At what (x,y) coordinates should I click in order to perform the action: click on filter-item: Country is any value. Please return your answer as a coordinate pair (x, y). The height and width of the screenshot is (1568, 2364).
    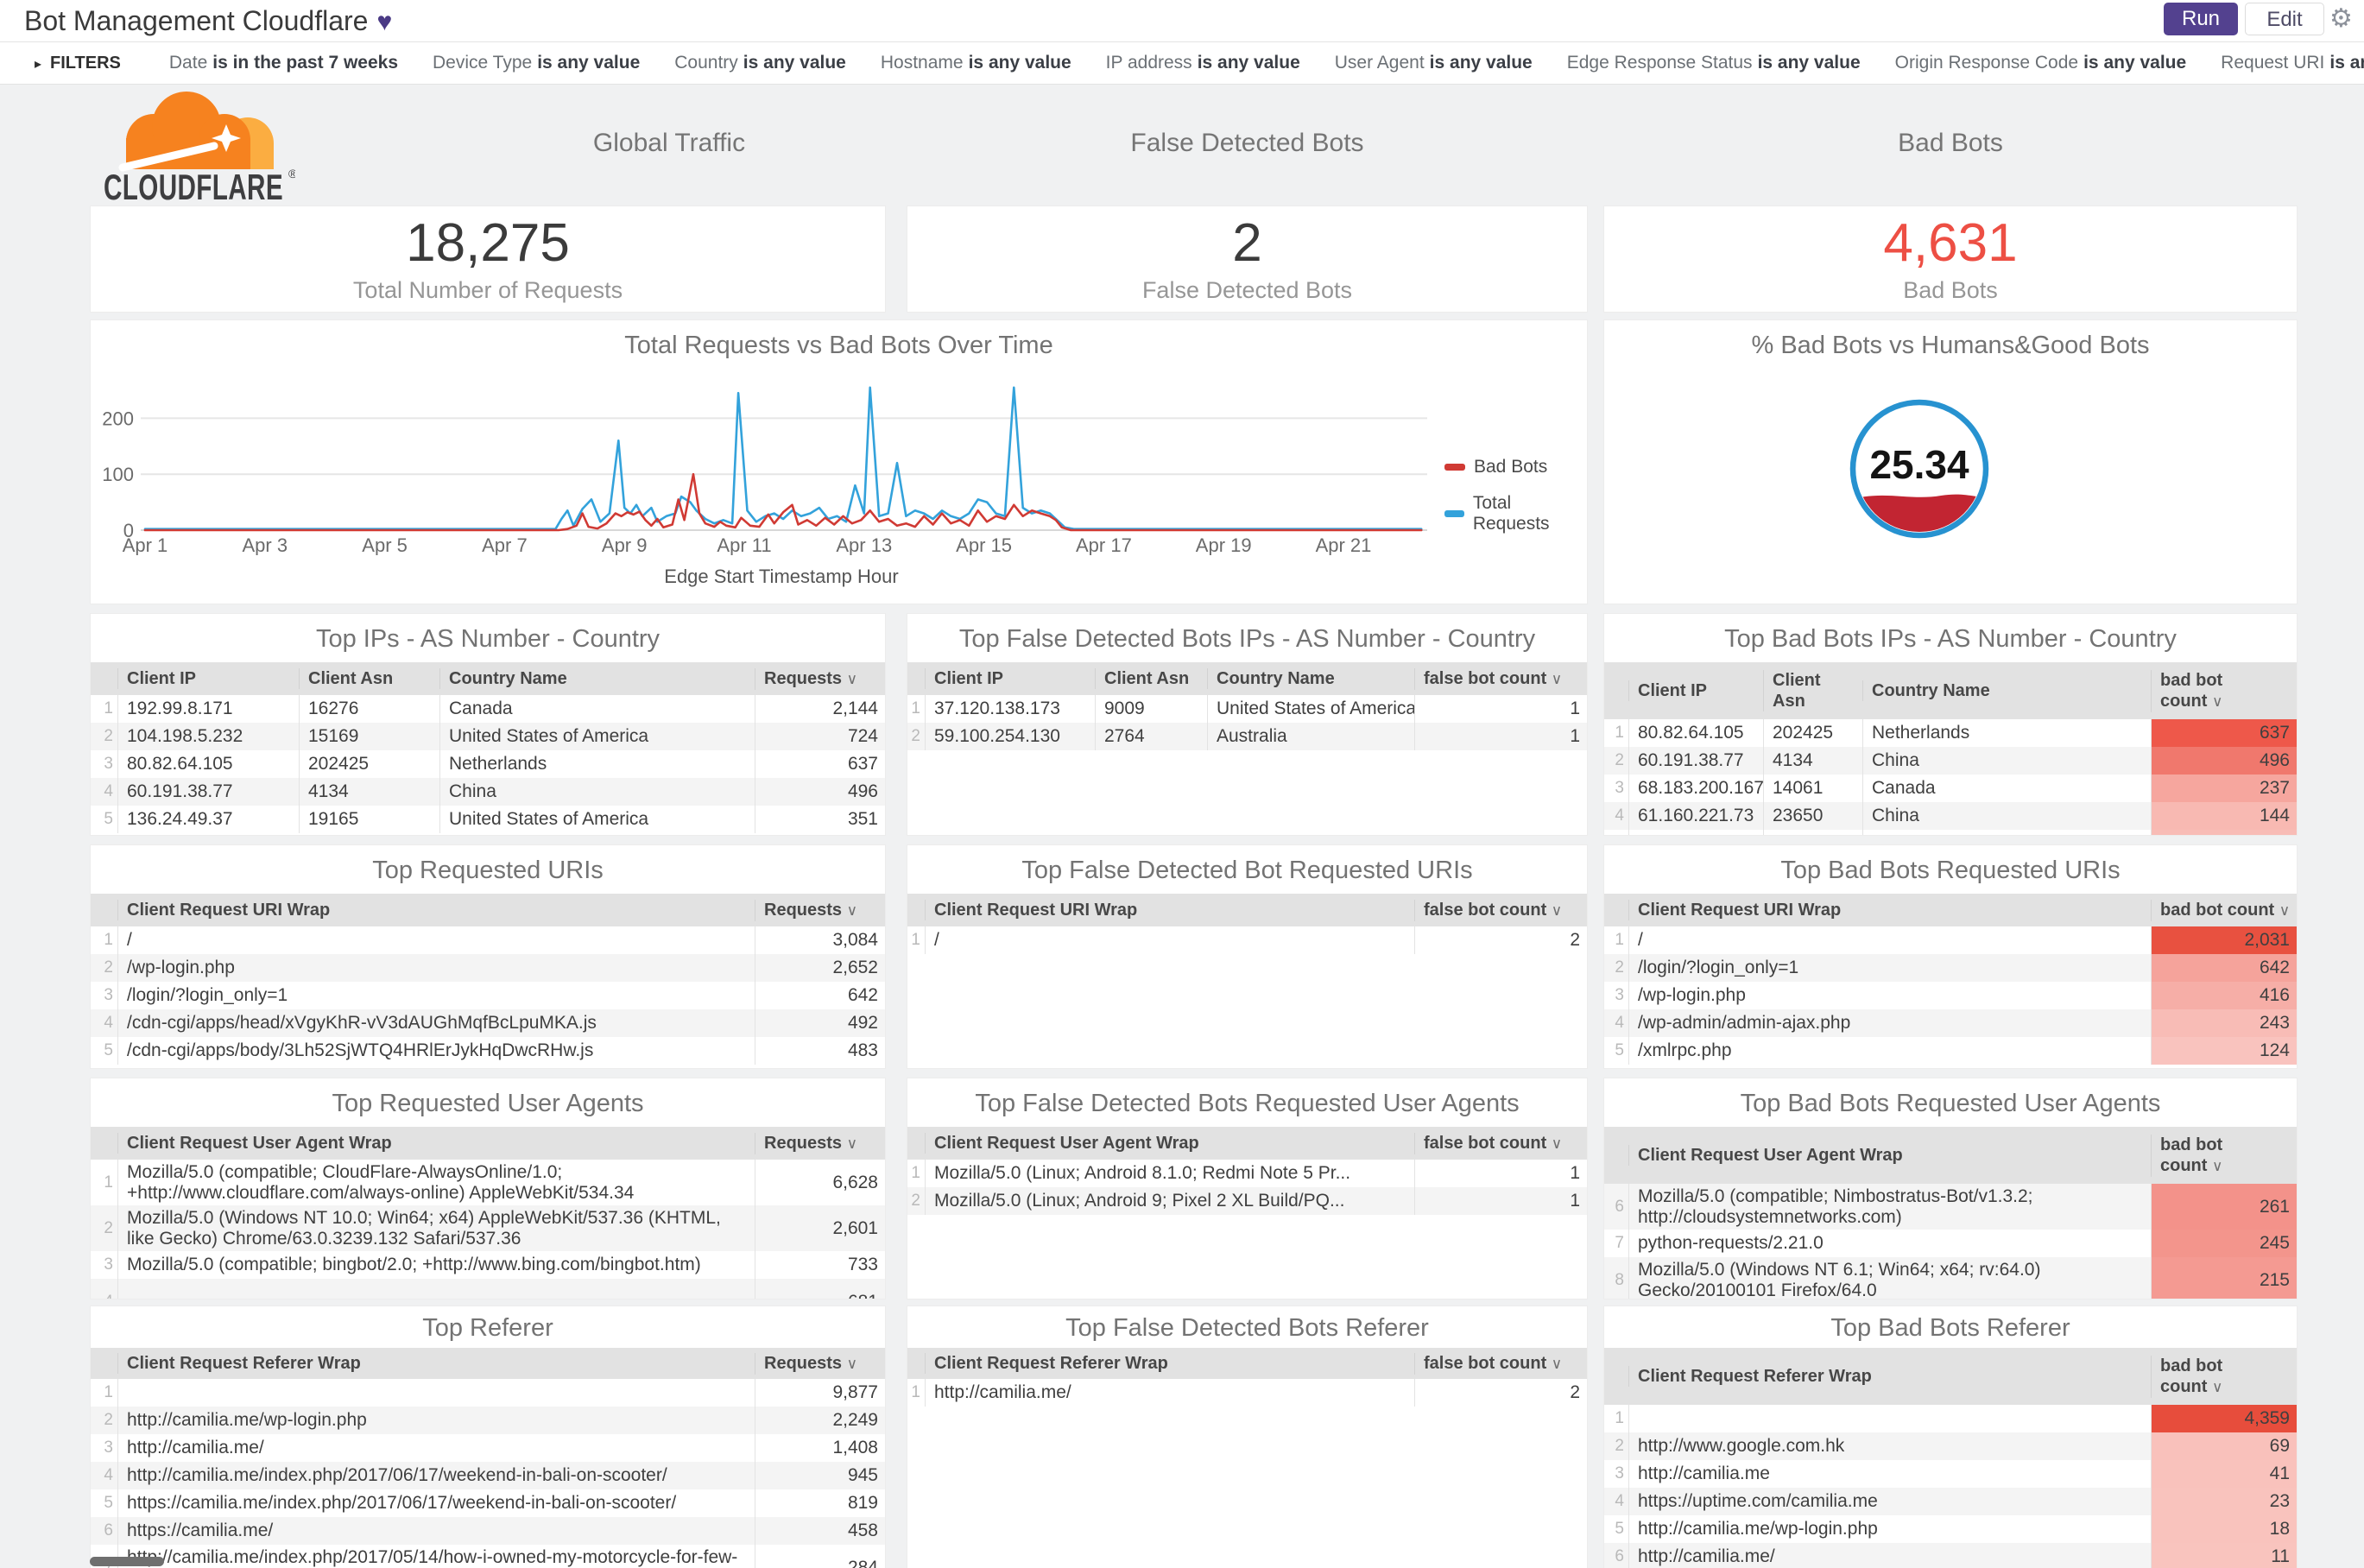
    Looking at the image, I should click on (760, 63).